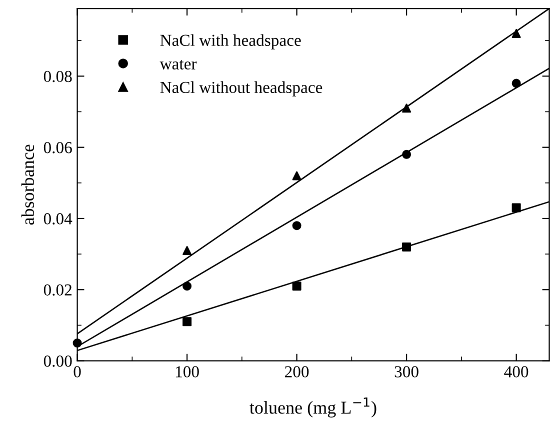  What do you see at coordinates (27, 184) in the screenshot?
I see `y-axis-title: absorbance` at bounding box center [27, 184].